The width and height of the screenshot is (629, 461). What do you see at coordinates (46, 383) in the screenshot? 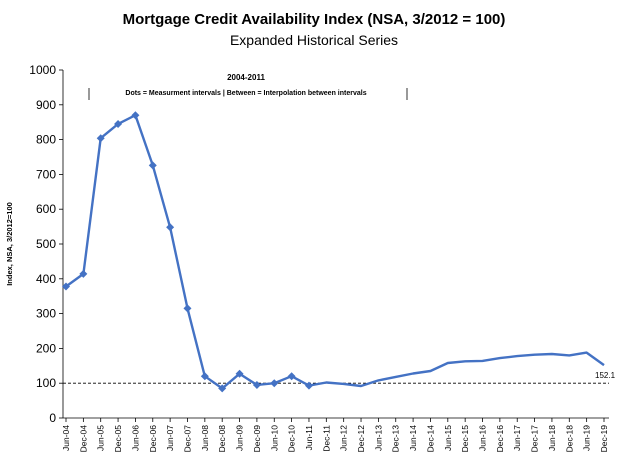
I see `y-tick-label: 100` at bounding box center [46, 383].